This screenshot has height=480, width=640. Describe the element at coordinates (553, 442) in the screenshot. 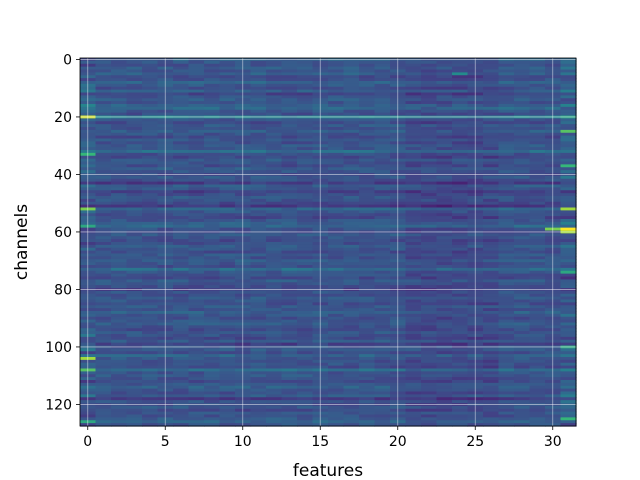

I see `x-tick-label: 30` at that location.